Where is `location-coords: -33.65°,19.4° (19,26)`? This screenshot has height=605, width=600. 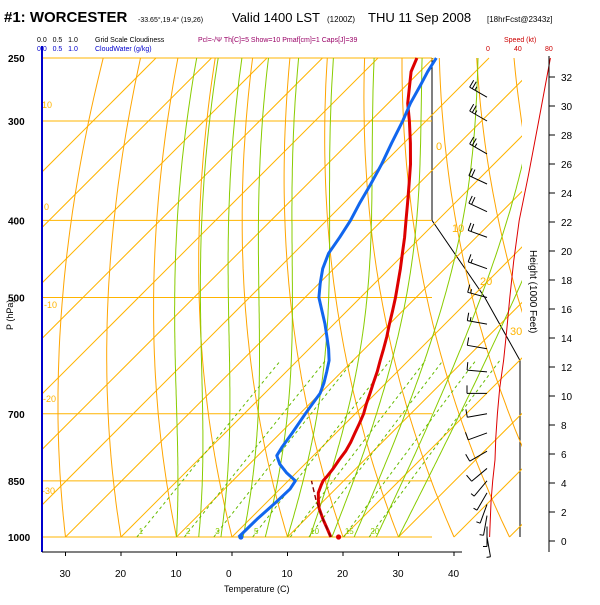
location-coords: -33.65°,19.4° (19,26) is located at coordinates (170, 20).